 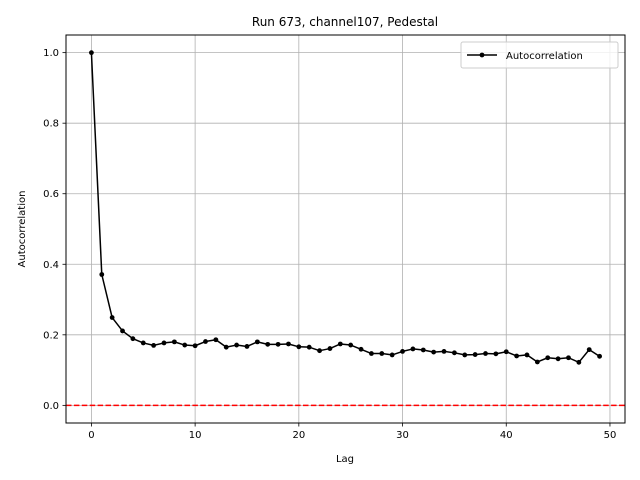 I want to click on legend-marker-sample, so click(x=482, y=55).